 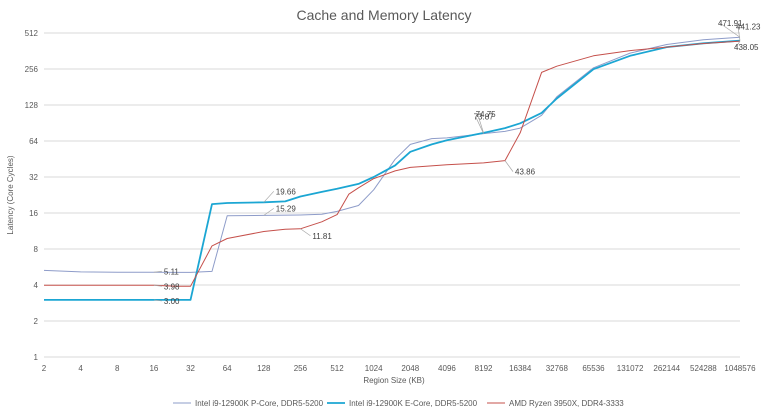 What do you see at coordinates (36, 357) in the screenshot?
I see `y-tick-label: 1` at bounding box center [36, 357].